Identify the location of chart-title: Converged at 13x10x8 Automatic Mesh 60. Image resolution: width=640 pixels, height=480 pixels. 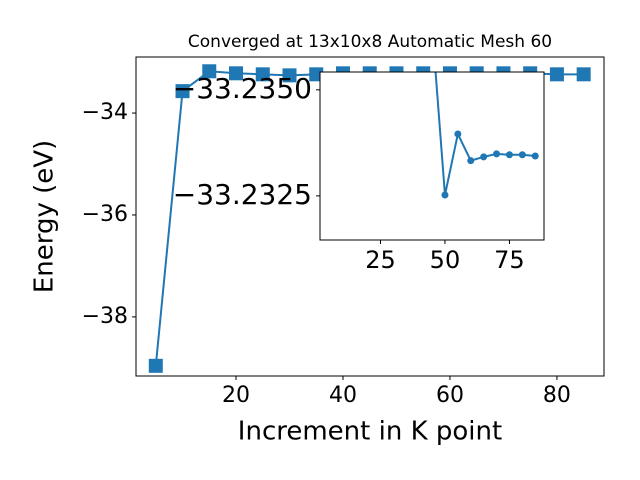
(370, 42).